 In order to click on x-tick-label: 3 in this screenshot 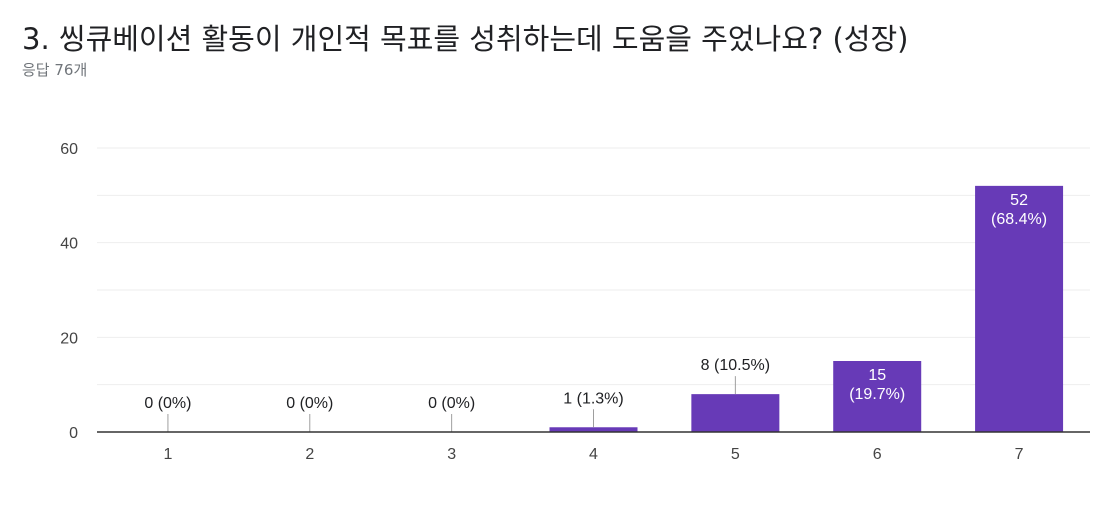, I will do `click(451, 454)`.